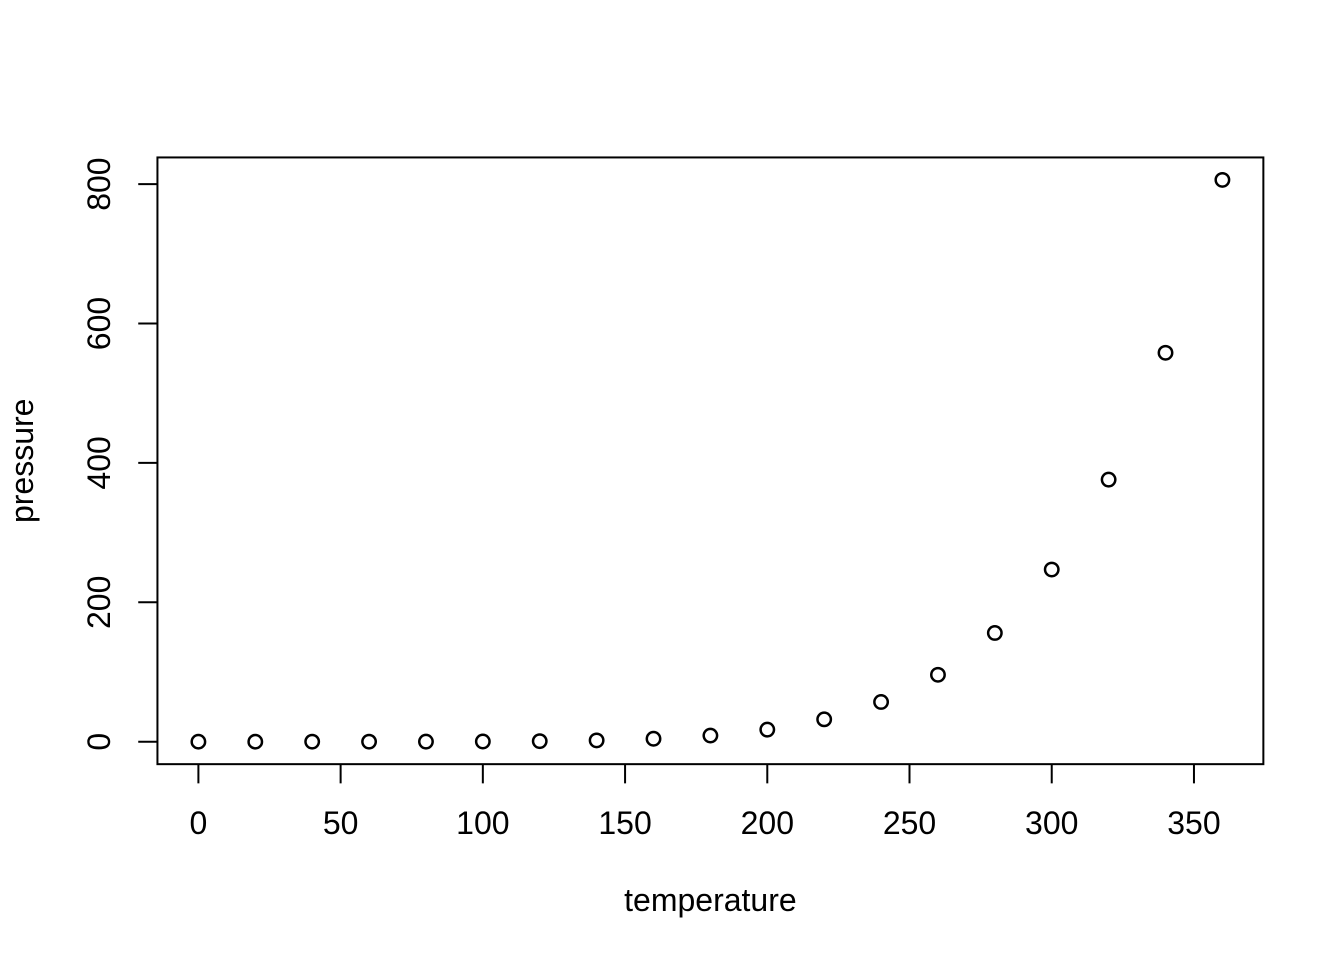 The image size is (1344, 960). Describe the element at coordinates (1051, 823) in the screenshot. I see `svg-text: 300` at that location.